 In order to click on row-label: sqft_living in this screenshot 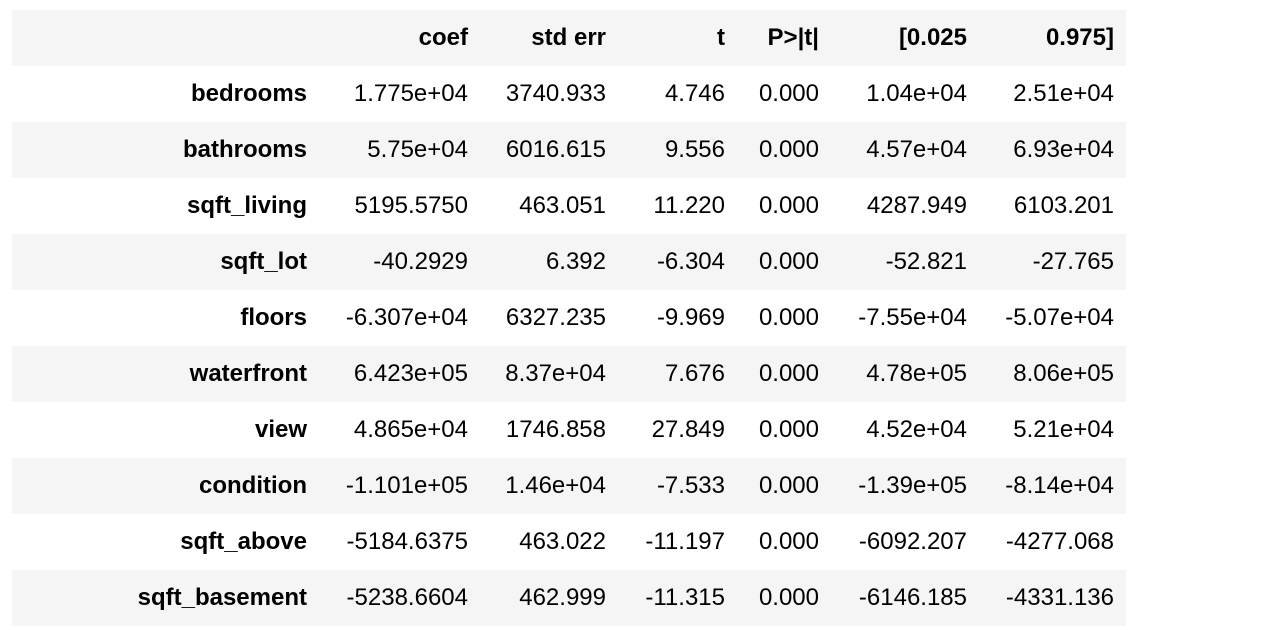, I will do `click(246, 205)`.